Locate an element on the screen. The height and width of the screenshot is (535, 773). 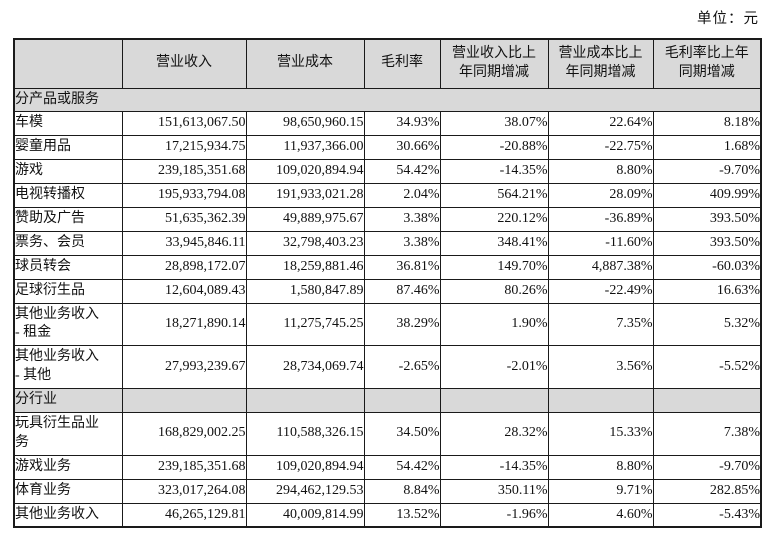
value-cell: 7.38% is located at coordinates (707, 433).